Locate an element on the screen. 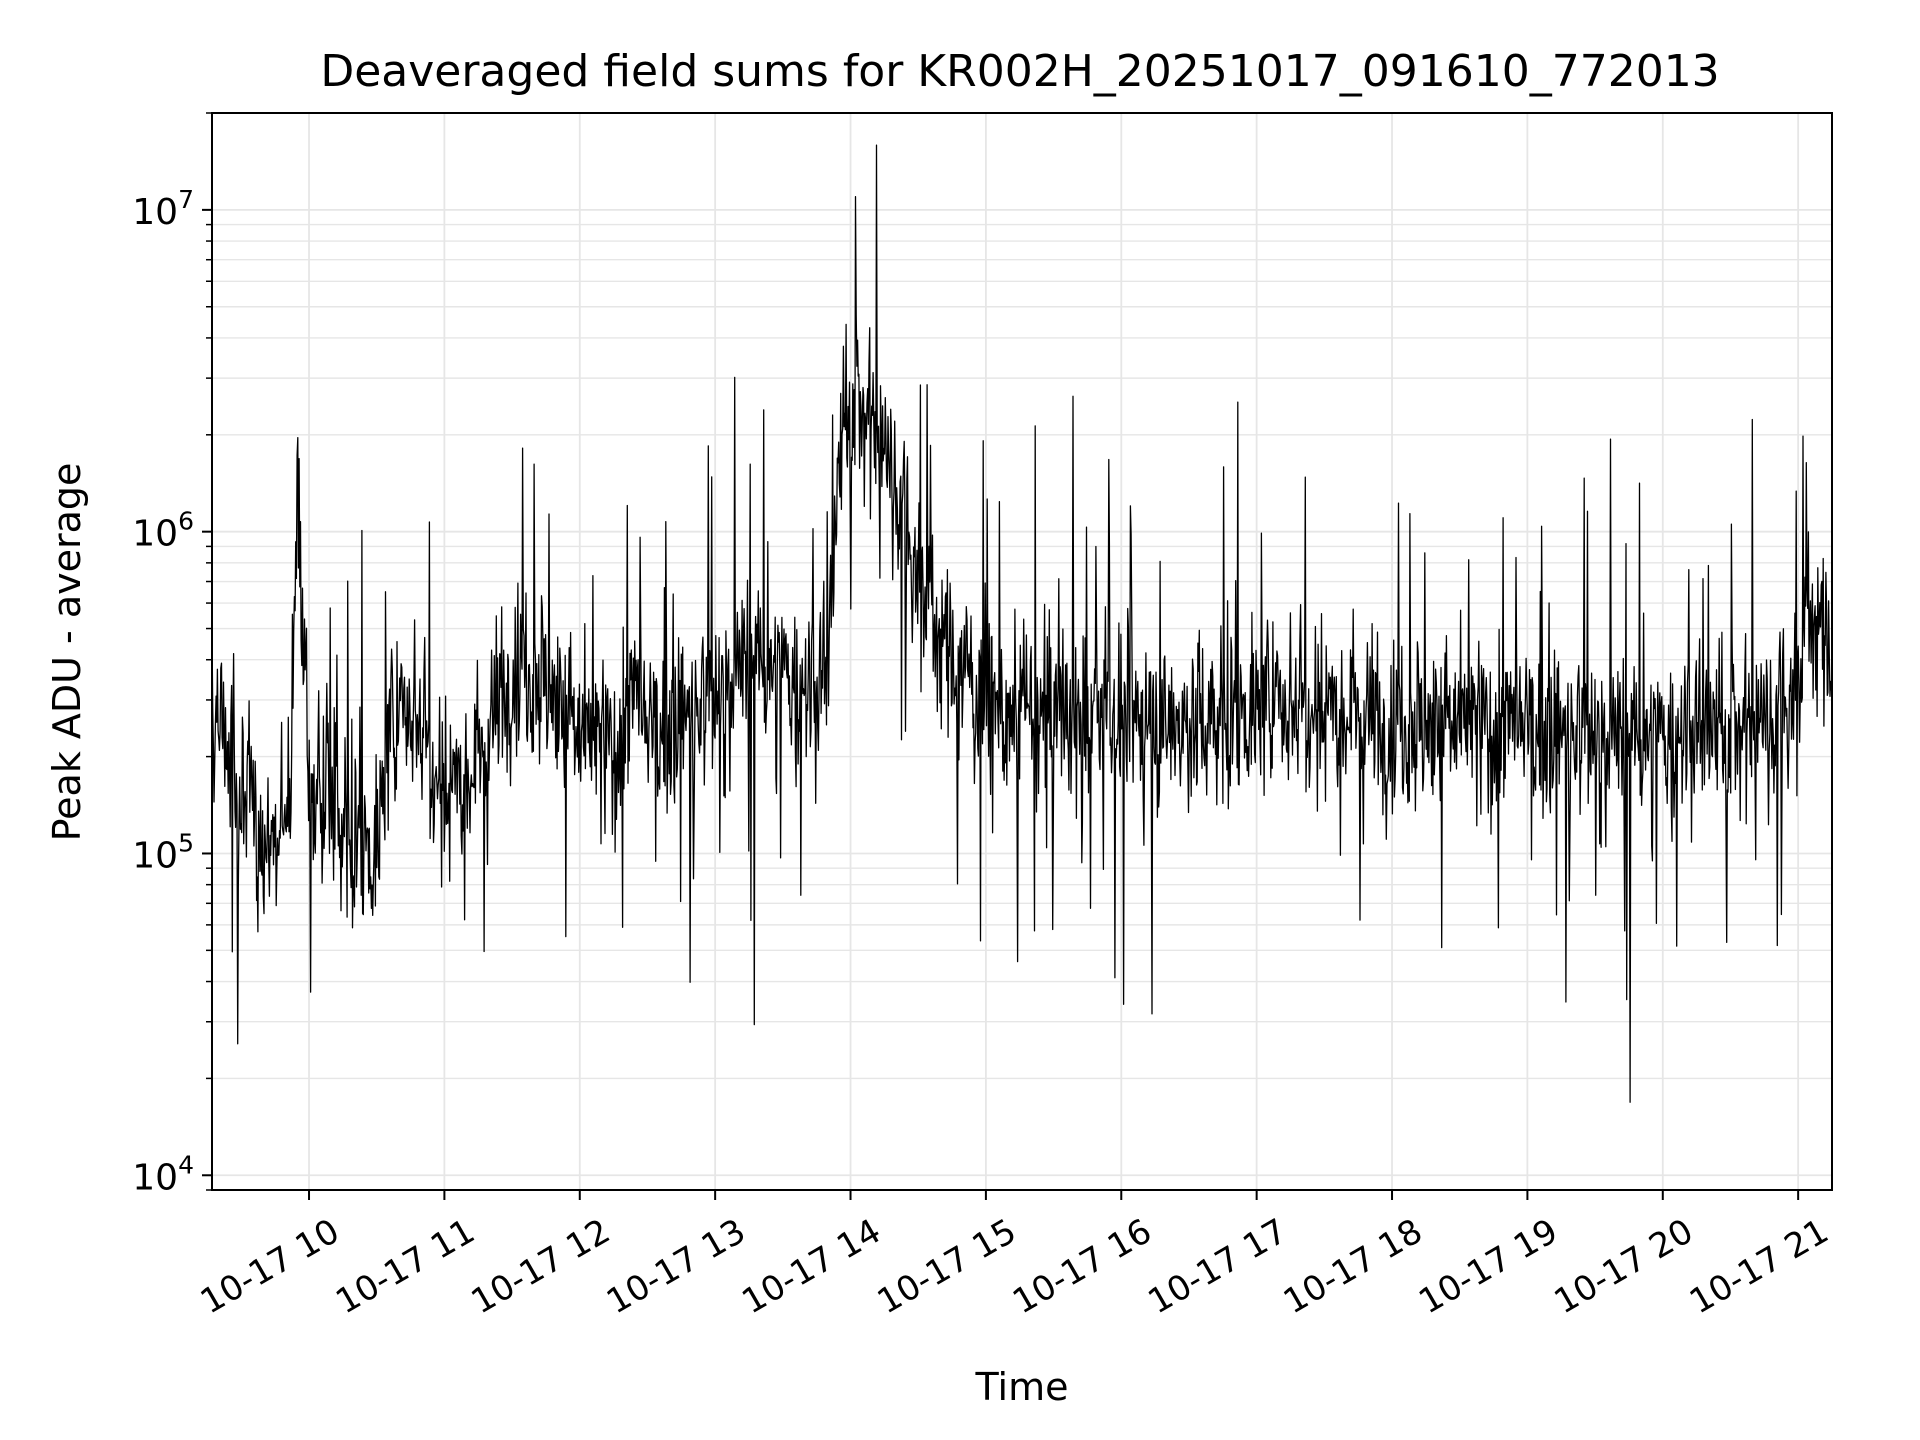 The image size is (1920, 1440). y-axis: 10⁴ 10⁵ 10⁶ 10⁷ is located at coordinates (172, 655).